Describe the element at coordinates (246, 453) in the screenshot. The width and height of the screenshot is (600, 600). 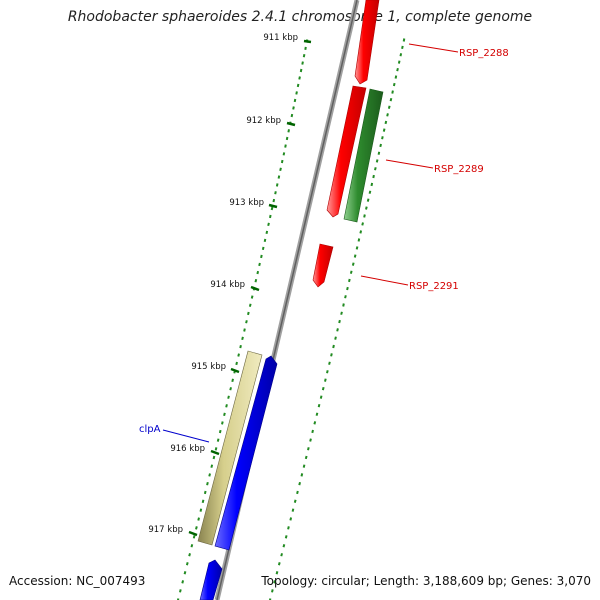
I see `gene-clpa` at that location.